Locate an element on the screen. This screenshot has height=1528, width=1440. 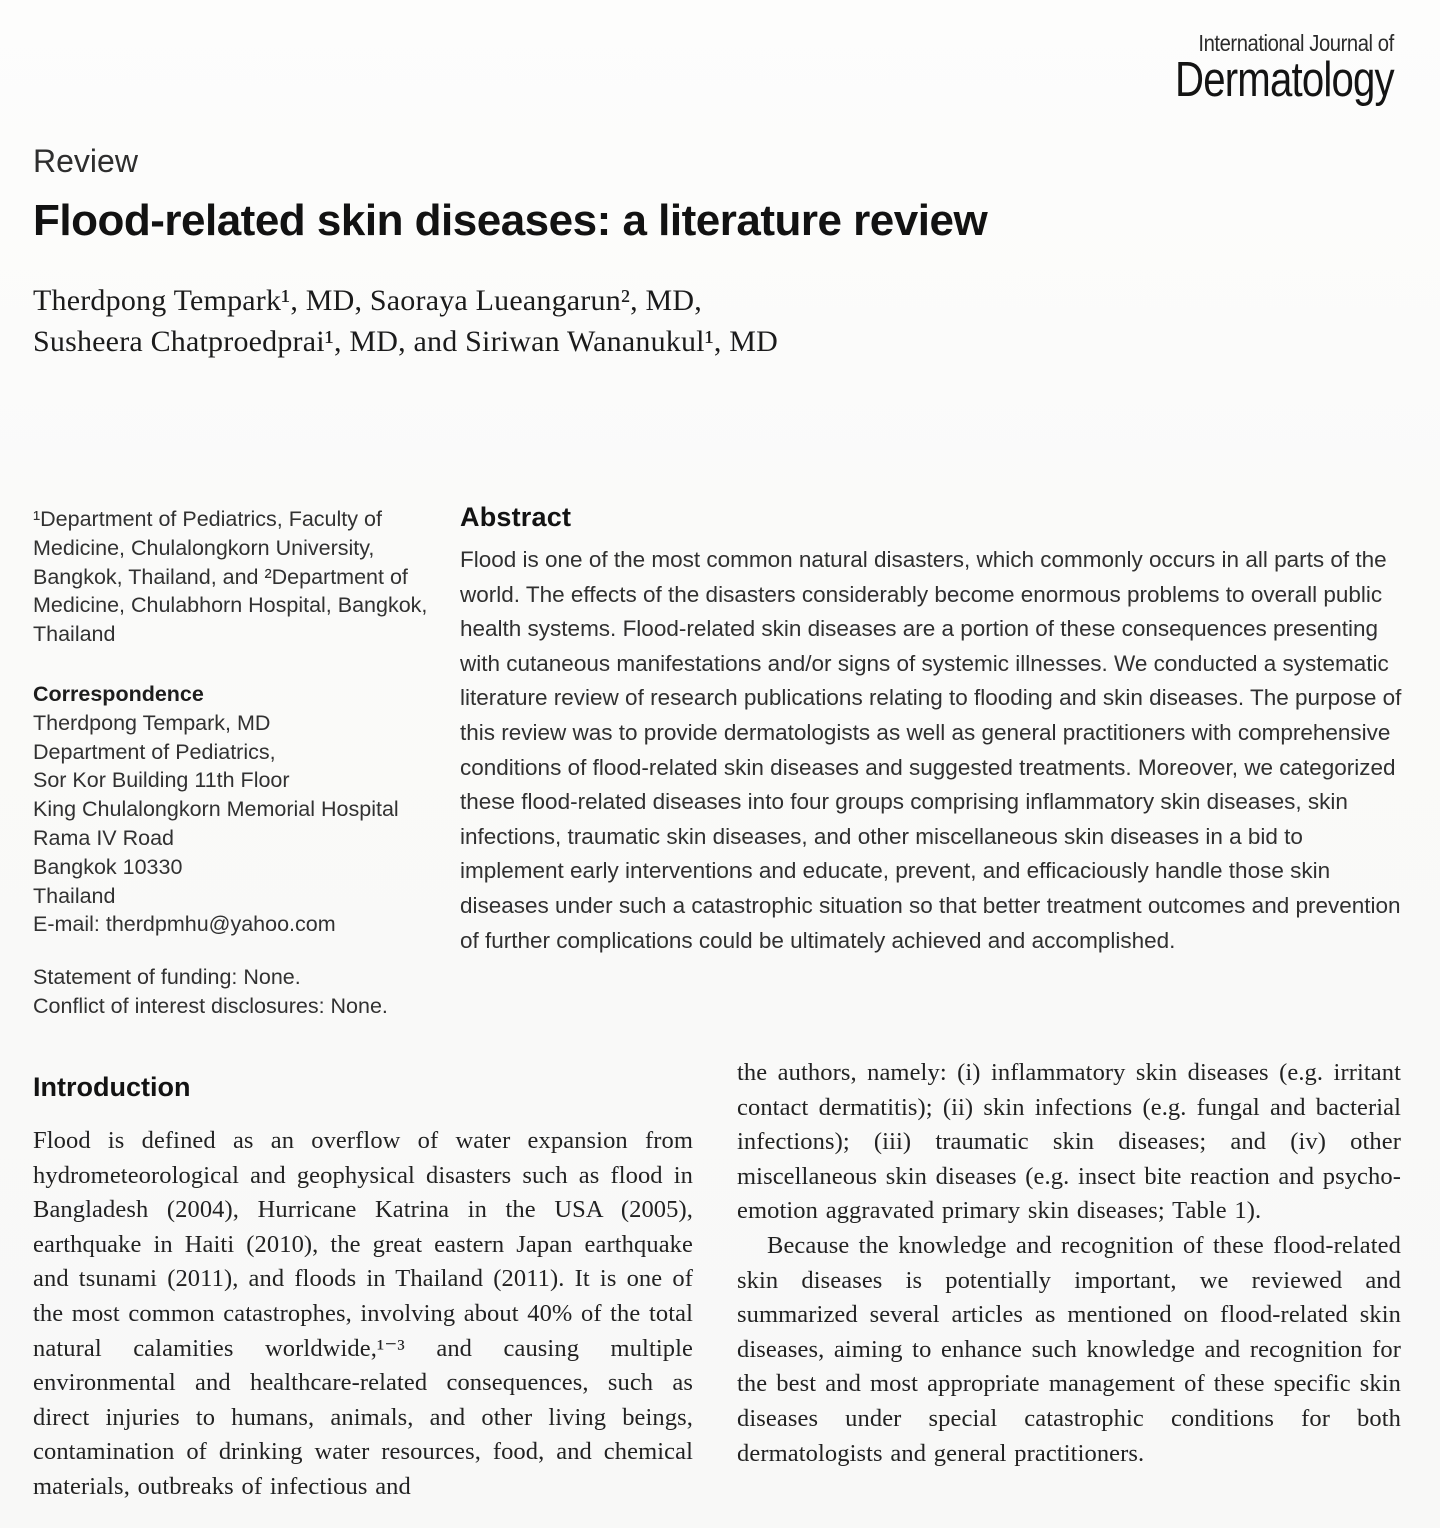
journal-masthead: International Journal of Dermatology is located at coordinates (1261, 68).